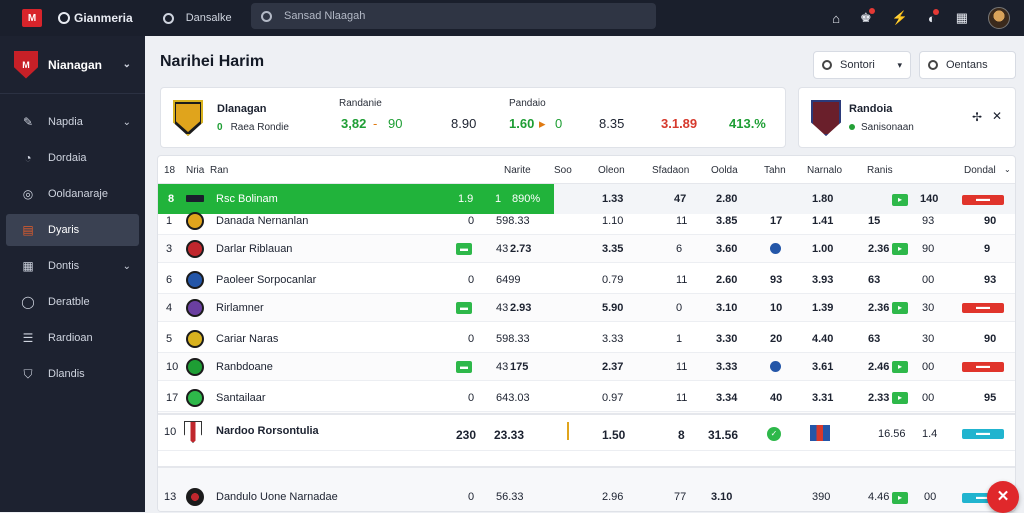  Describe the element at coordinates (195, 198) in the screenshot. I see `team-flag-icon` at that location.